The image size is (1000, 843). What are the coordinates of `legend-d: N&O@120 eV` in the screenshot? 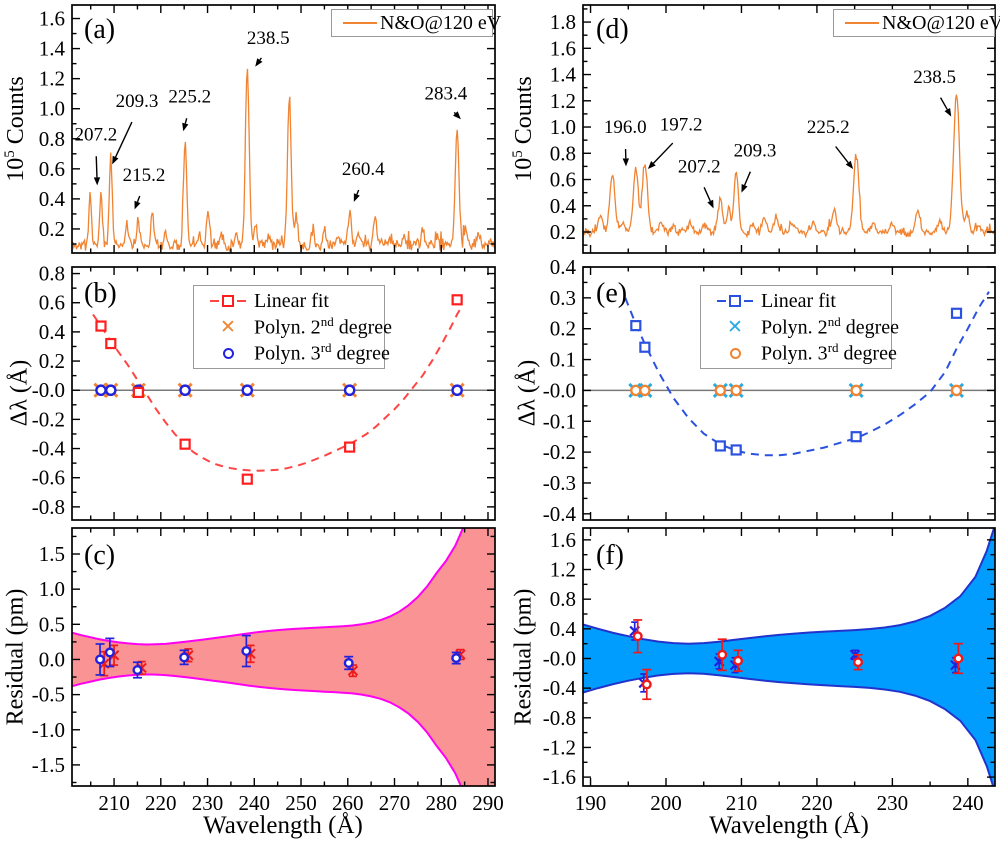 It's located at (916, 23).